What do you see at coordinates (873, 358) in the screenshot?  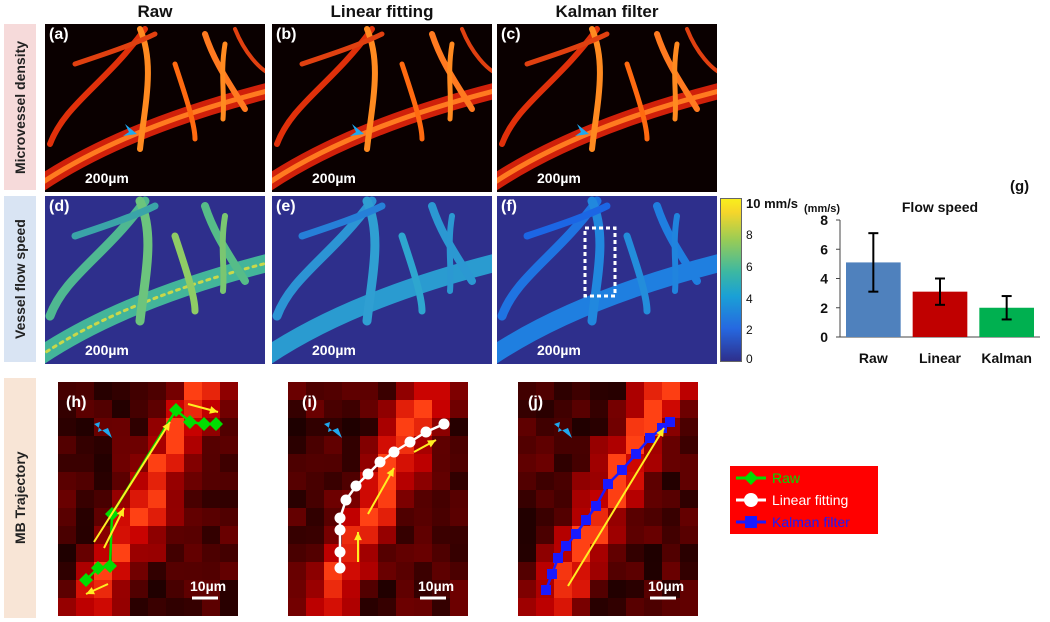 I see `chart-category-label: Raw` at bounding box center [873, 358].